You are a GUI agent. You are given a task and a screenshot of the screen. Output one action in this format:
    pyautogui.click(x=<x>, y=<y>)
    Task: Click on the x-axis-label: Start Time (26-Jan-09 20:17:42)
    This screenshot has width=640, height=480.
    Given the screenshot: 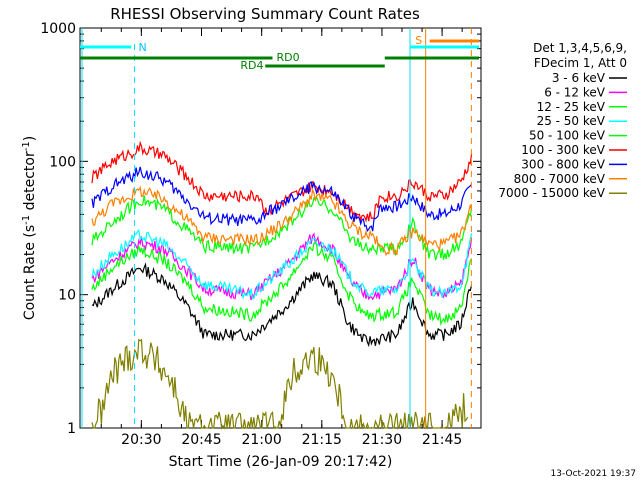 What is the action you would take?
    pyautogui.click(x=281, y=462)
    